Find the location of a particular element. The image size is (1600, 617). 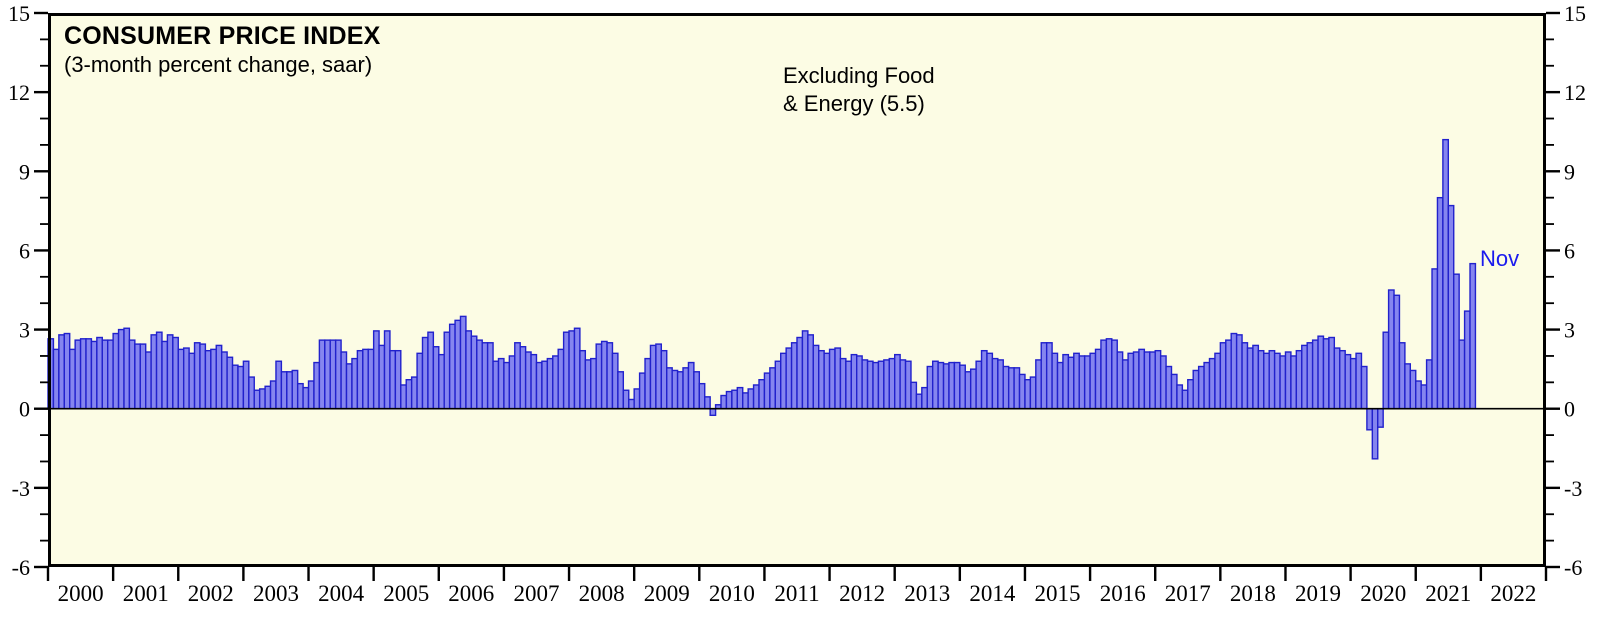

y-tick-label-right: 6 is located at coordinates (1569, 250).